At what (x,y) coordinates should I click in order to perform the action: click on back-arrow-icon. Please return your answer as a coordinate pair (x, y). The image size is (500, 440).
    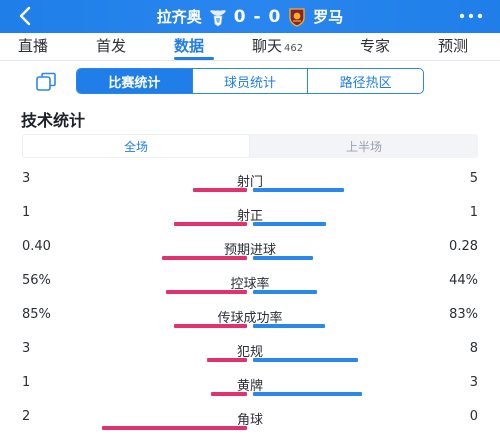
    Looking at the image, I should click on (26, 16).